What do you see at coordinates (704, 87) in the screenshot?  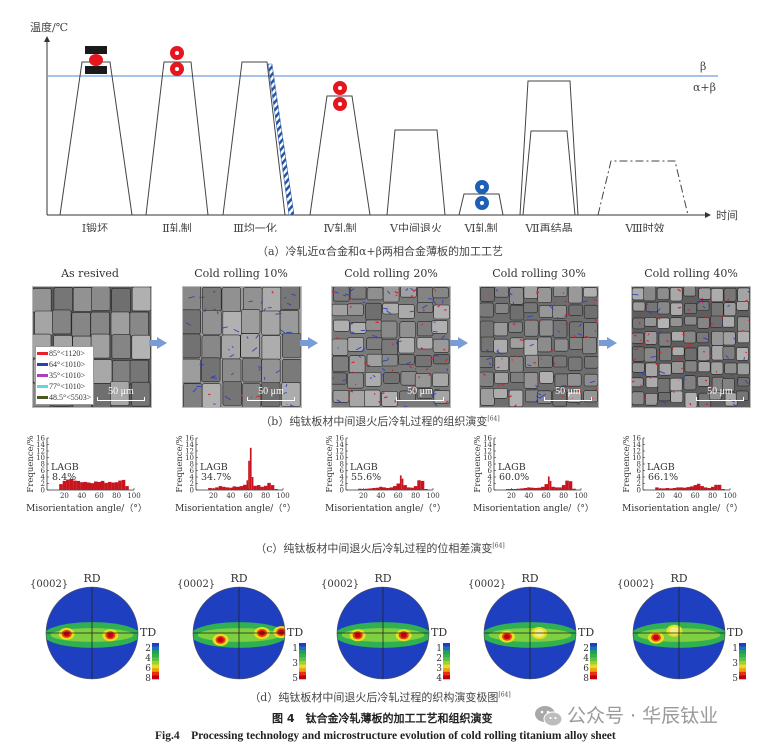 I see `phase-alpha-beta-label: α+β` at bounding box center [704, 87].